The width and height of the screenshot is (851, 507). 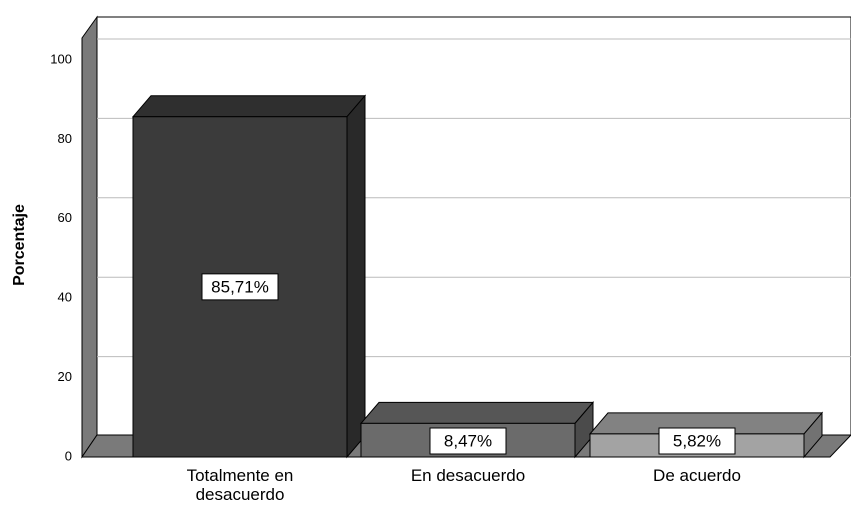 I want to click on x-tick-label: En desacuerdo, so click(x=468, y=475).